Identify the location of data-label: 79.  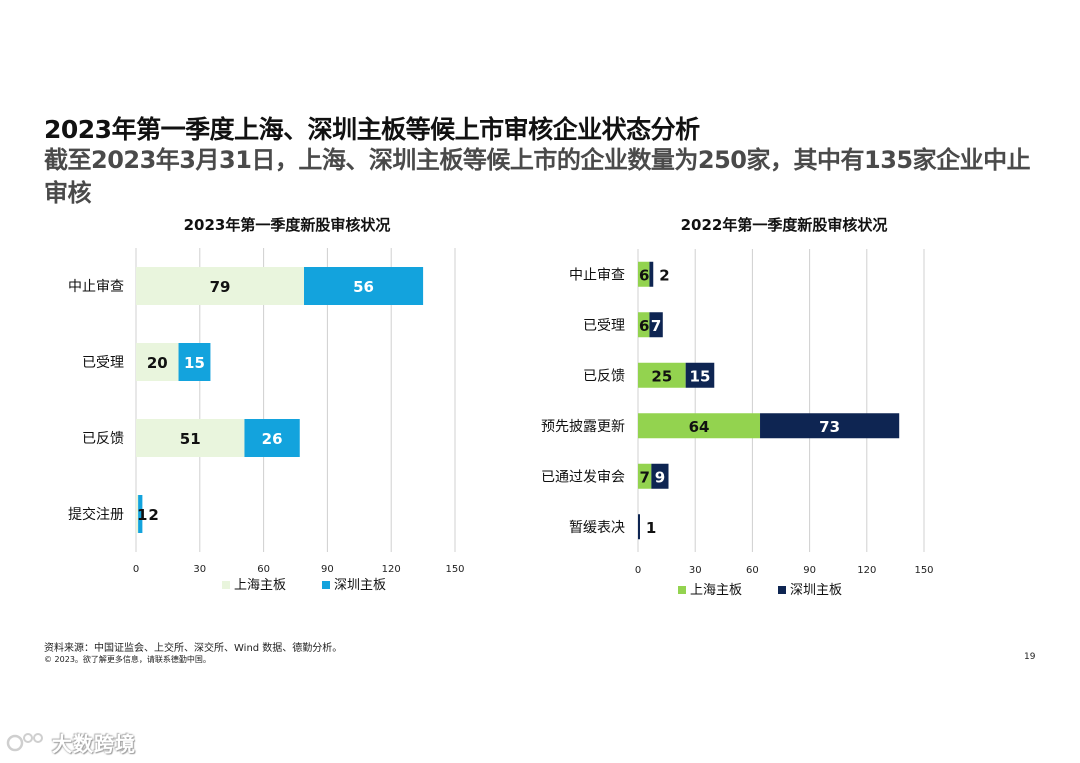
(220, 287).